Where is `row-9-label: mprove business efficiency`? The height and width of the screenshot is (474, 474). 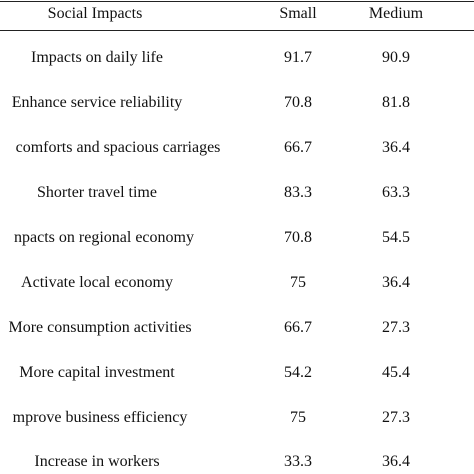
row-9-label: mprove business efficiency is located at coordinates (100, 417).